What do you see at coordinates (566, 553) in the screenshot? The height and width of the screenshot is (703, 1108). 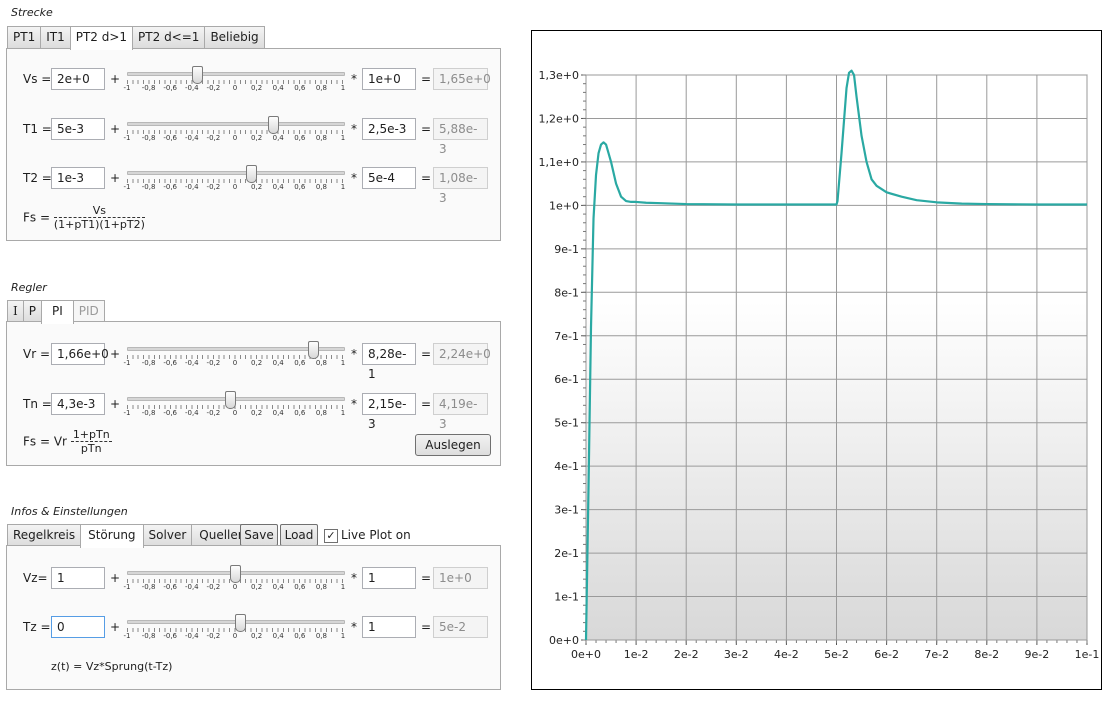 I see `y-tick-label: 2e-1` at bounding box center [566, 553].